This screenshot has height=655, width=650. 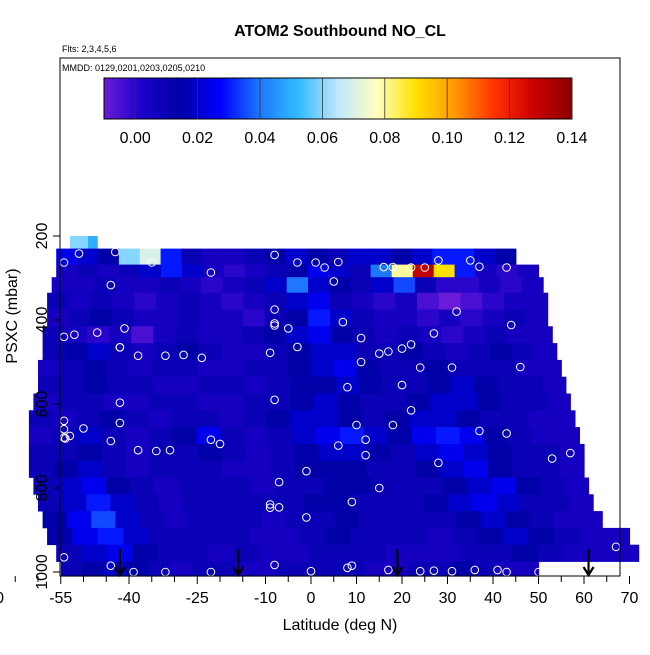 I want to click on x-tick-label: 70, so click(x=630, y=598).